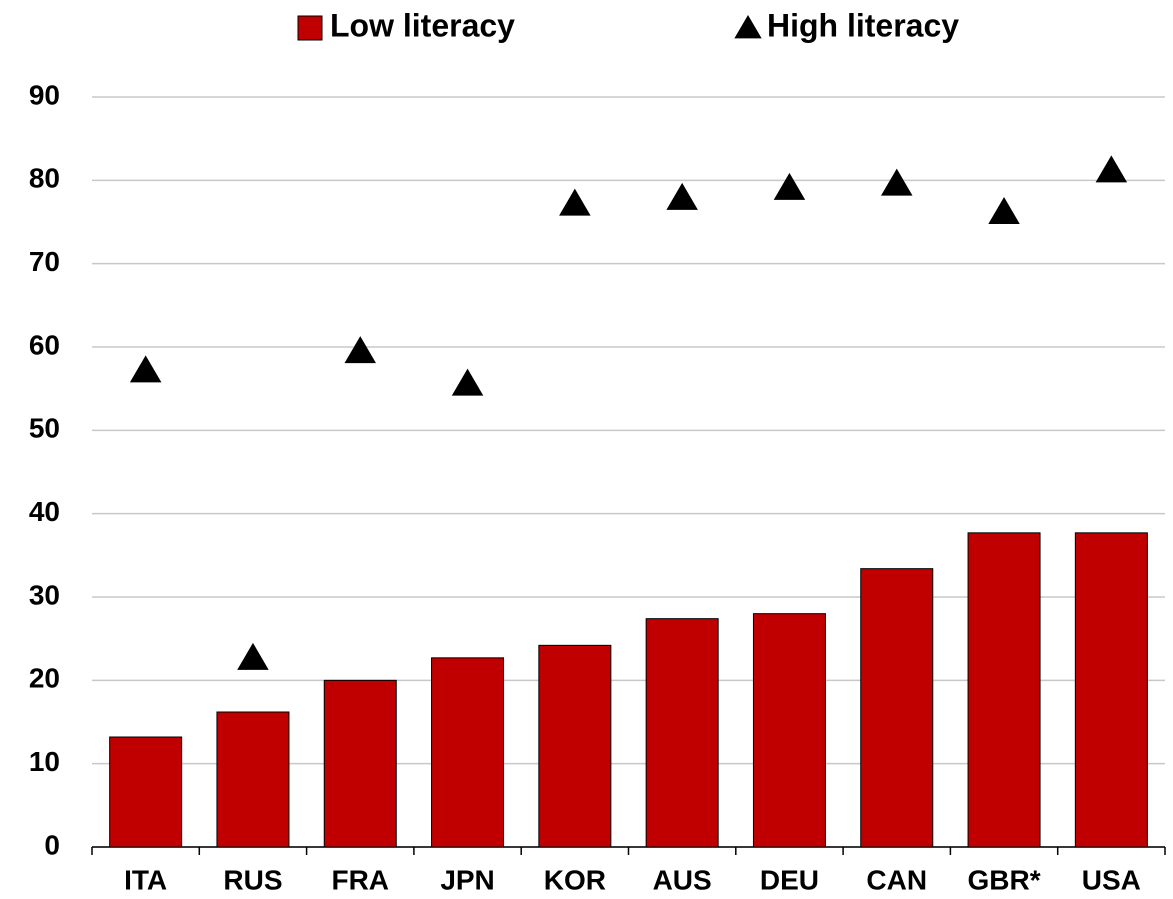  Describe the element at coordinates (44, 761) in the screenshot. I see `y-tick-label: 10` at that location.